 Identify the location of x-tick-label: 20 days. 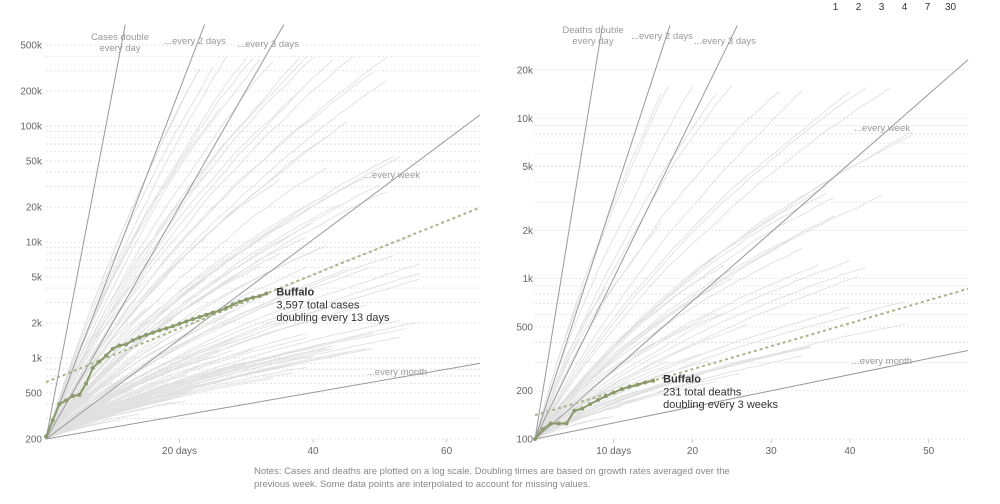
(179, 451).